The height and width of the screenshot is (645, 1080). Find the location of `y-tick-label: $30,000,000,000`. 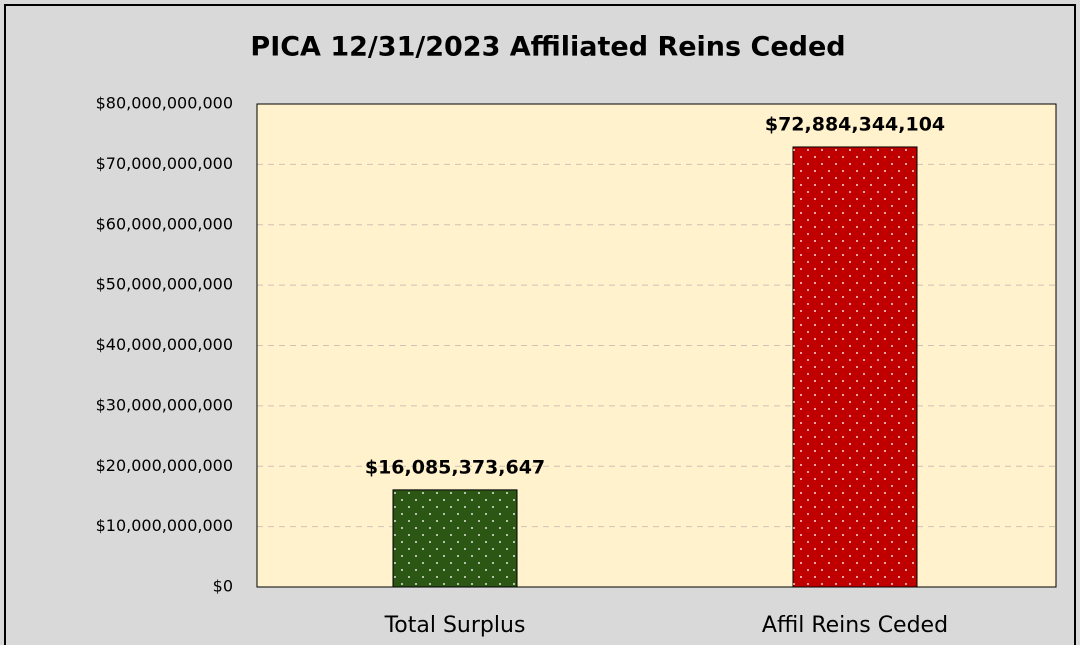

y-tick-label: $30,000,000,000 is located at coordinates (164, 404).